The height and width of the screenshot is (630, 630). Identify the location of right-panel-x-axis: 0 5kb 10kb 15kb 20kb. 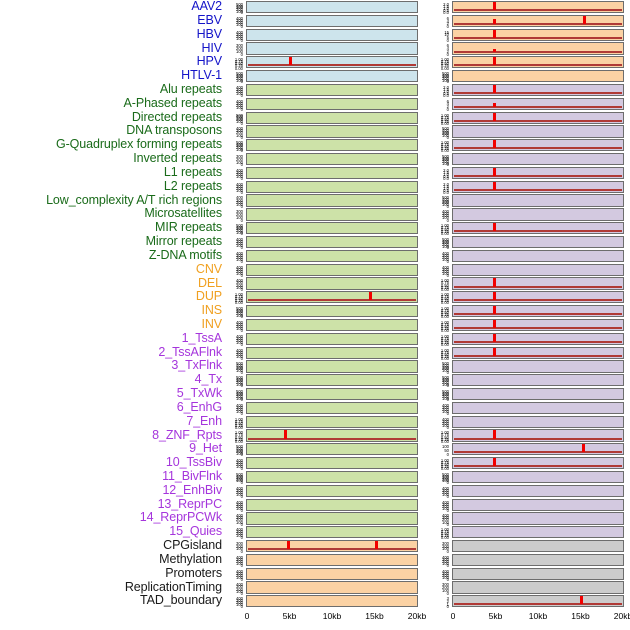
(540, 620).